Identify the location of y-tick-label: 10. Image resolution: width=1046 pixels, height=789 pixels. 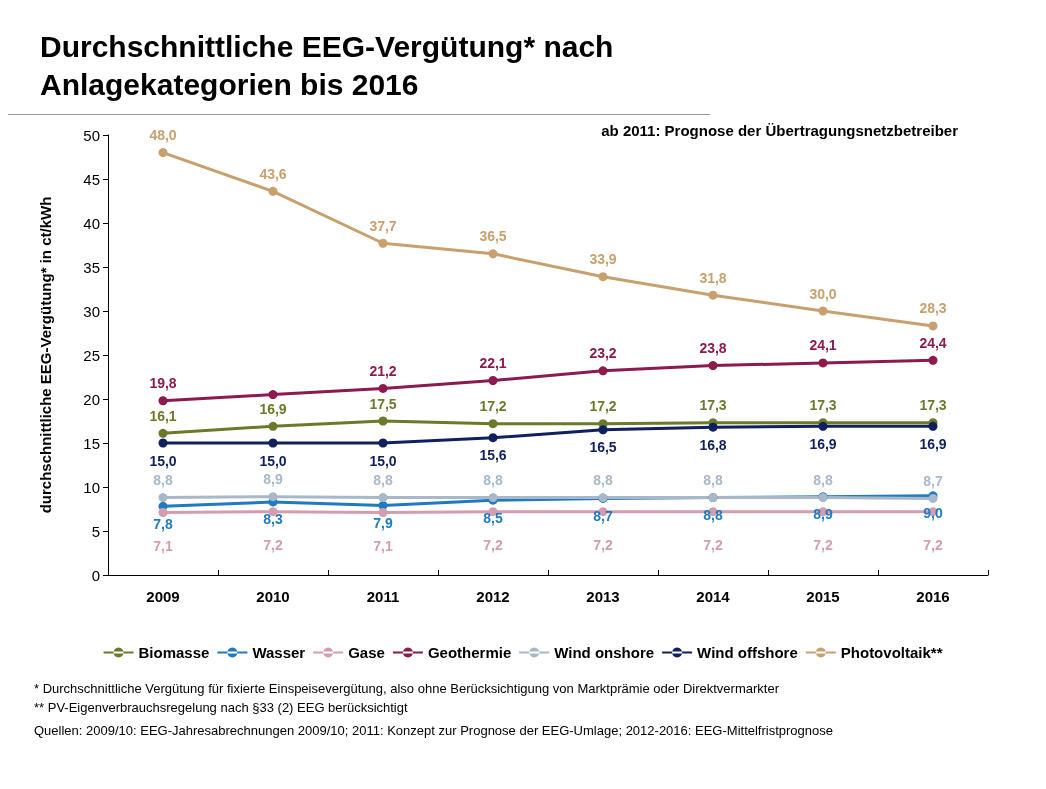
(91, 487).